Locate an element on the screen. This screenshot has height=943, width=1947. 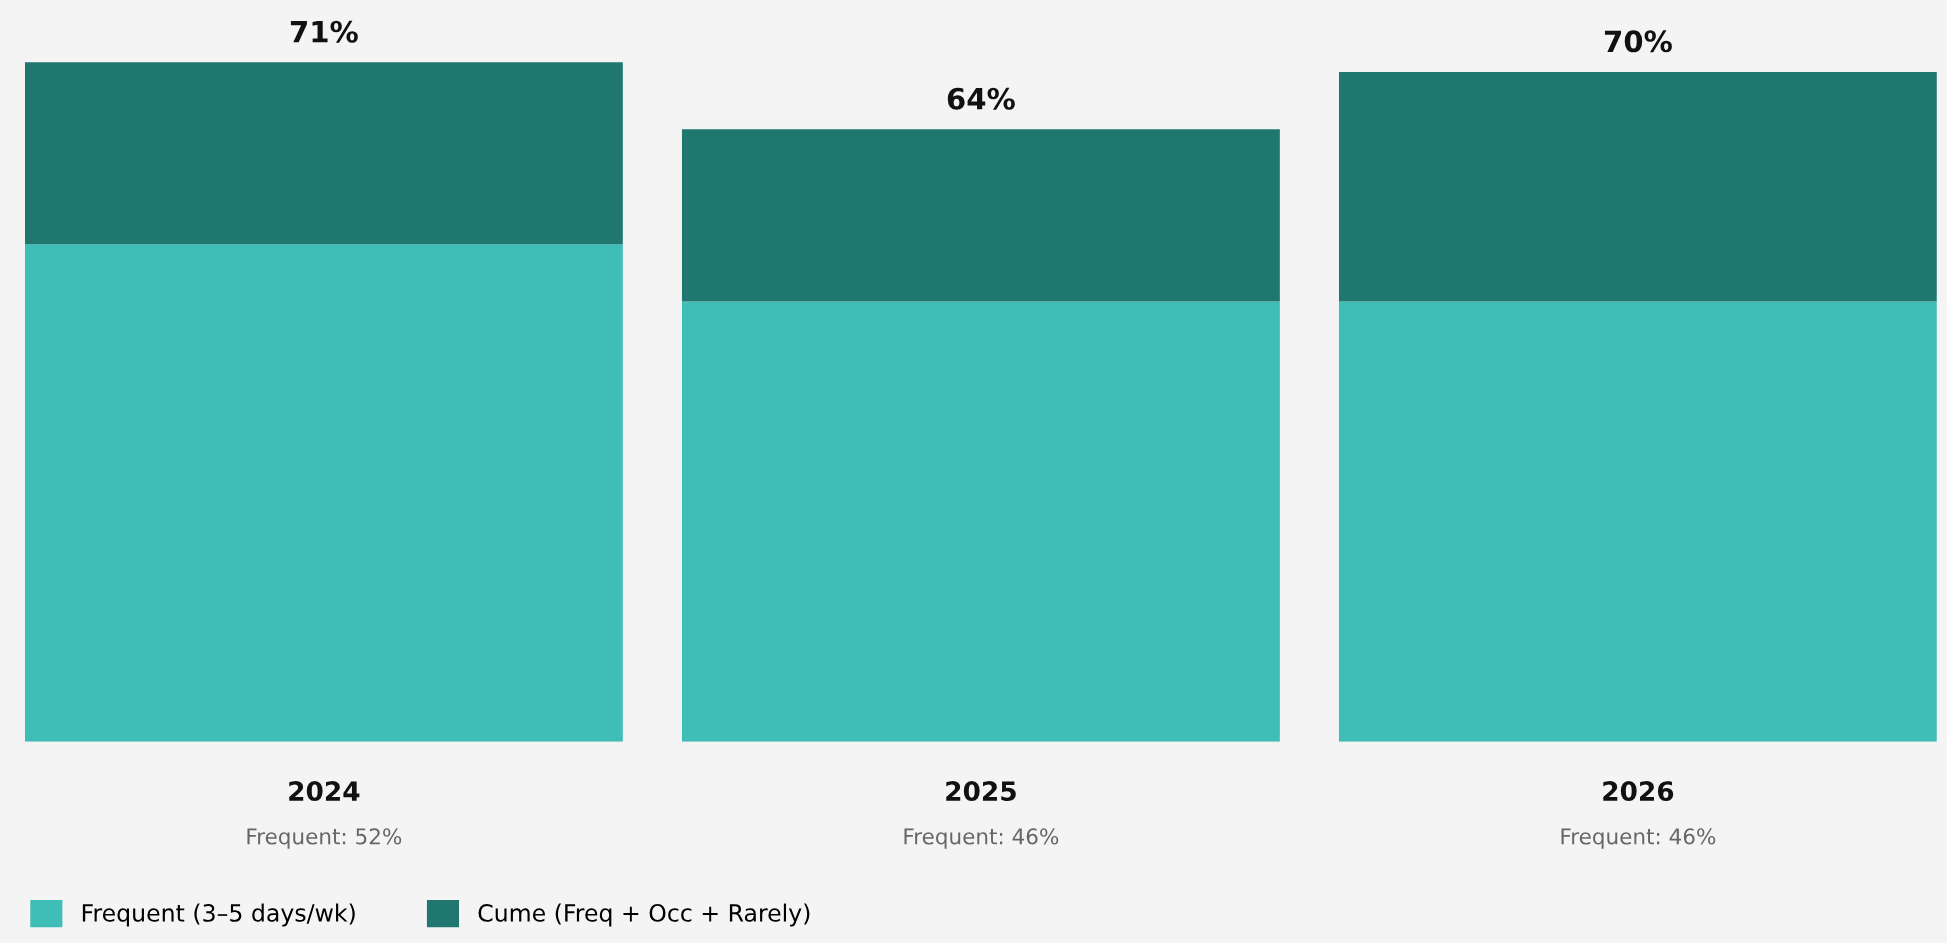
legend-label: Frequent (3–5 days/wk) is located at coordinates (218, 915).